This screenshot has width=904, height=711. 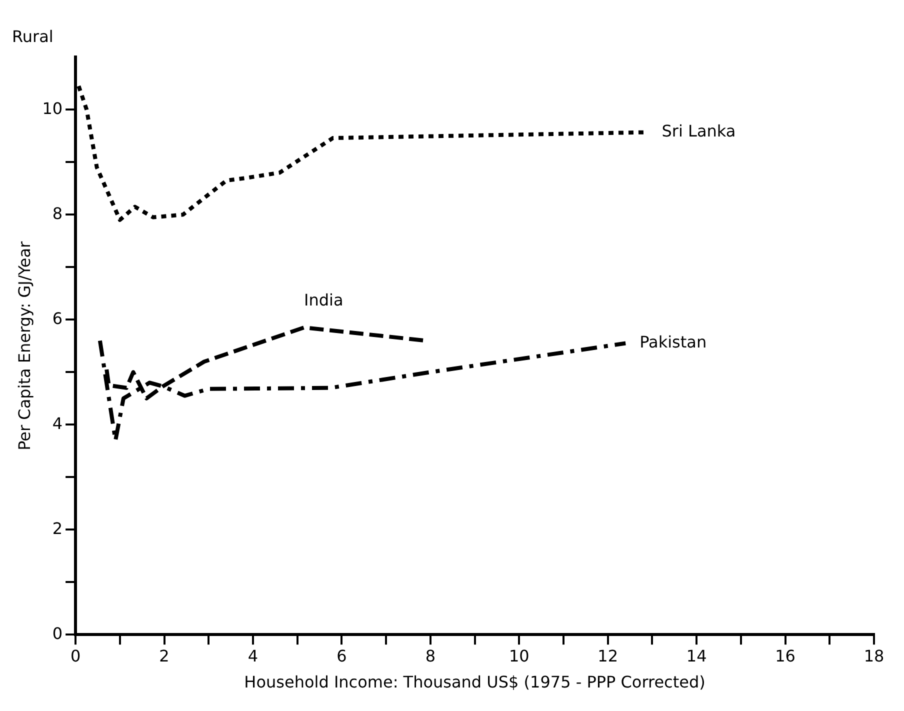 I want to click on series-label: Sri Lanka, so click(x=699, y=130).